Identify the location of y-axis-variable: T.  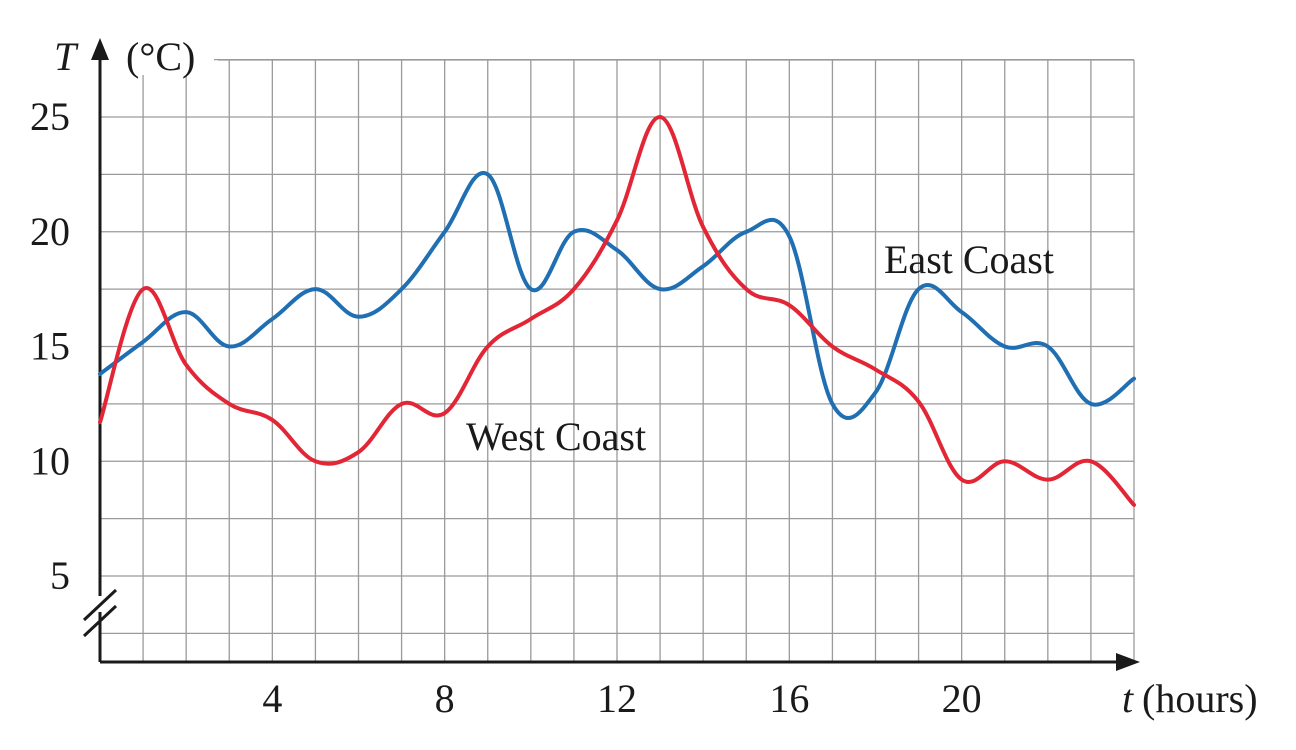
(66, 56).